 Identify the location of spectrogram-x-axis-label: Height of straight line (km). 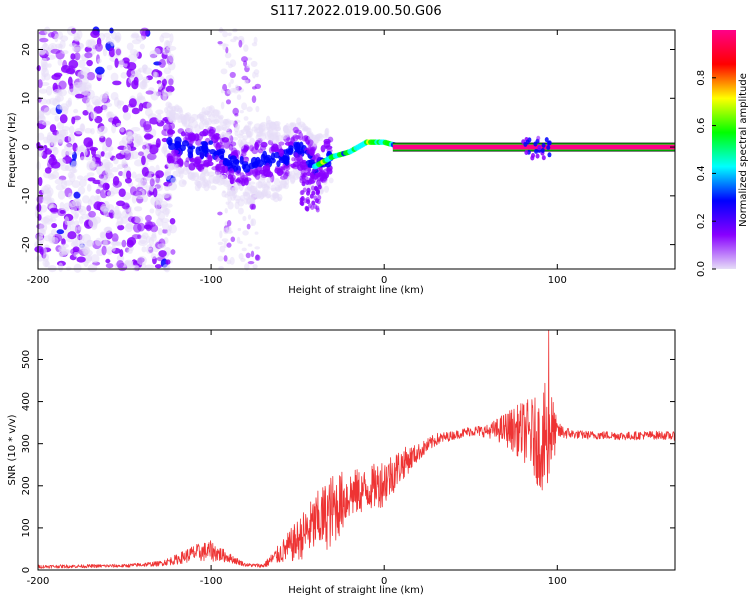
(356, 290).